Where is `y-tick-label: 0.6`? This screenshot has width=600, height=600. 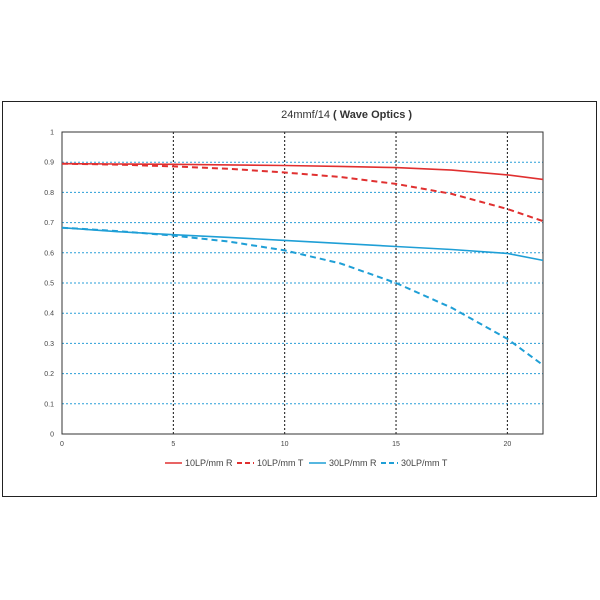
y-tick-label: 0.6 is located at coordinates (49, 253).